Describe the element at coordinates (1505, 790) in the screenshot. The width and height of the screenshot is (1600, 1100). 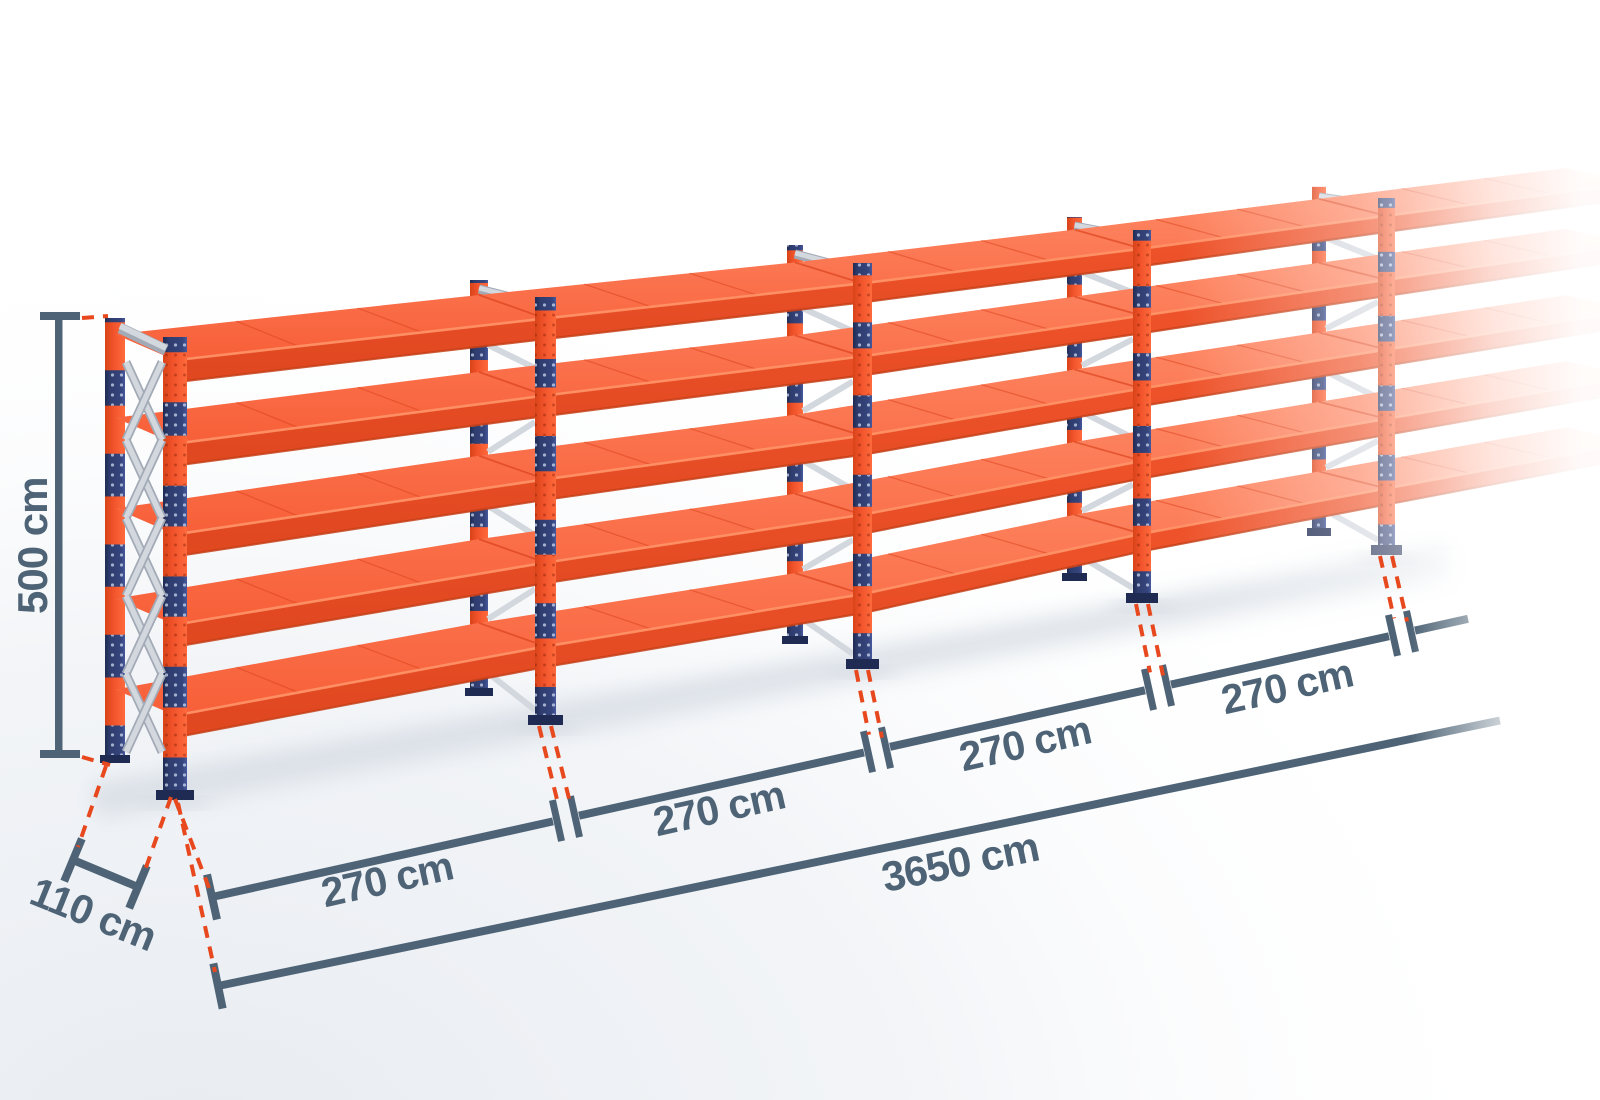
I see `dimension-tip-fade` at that location.